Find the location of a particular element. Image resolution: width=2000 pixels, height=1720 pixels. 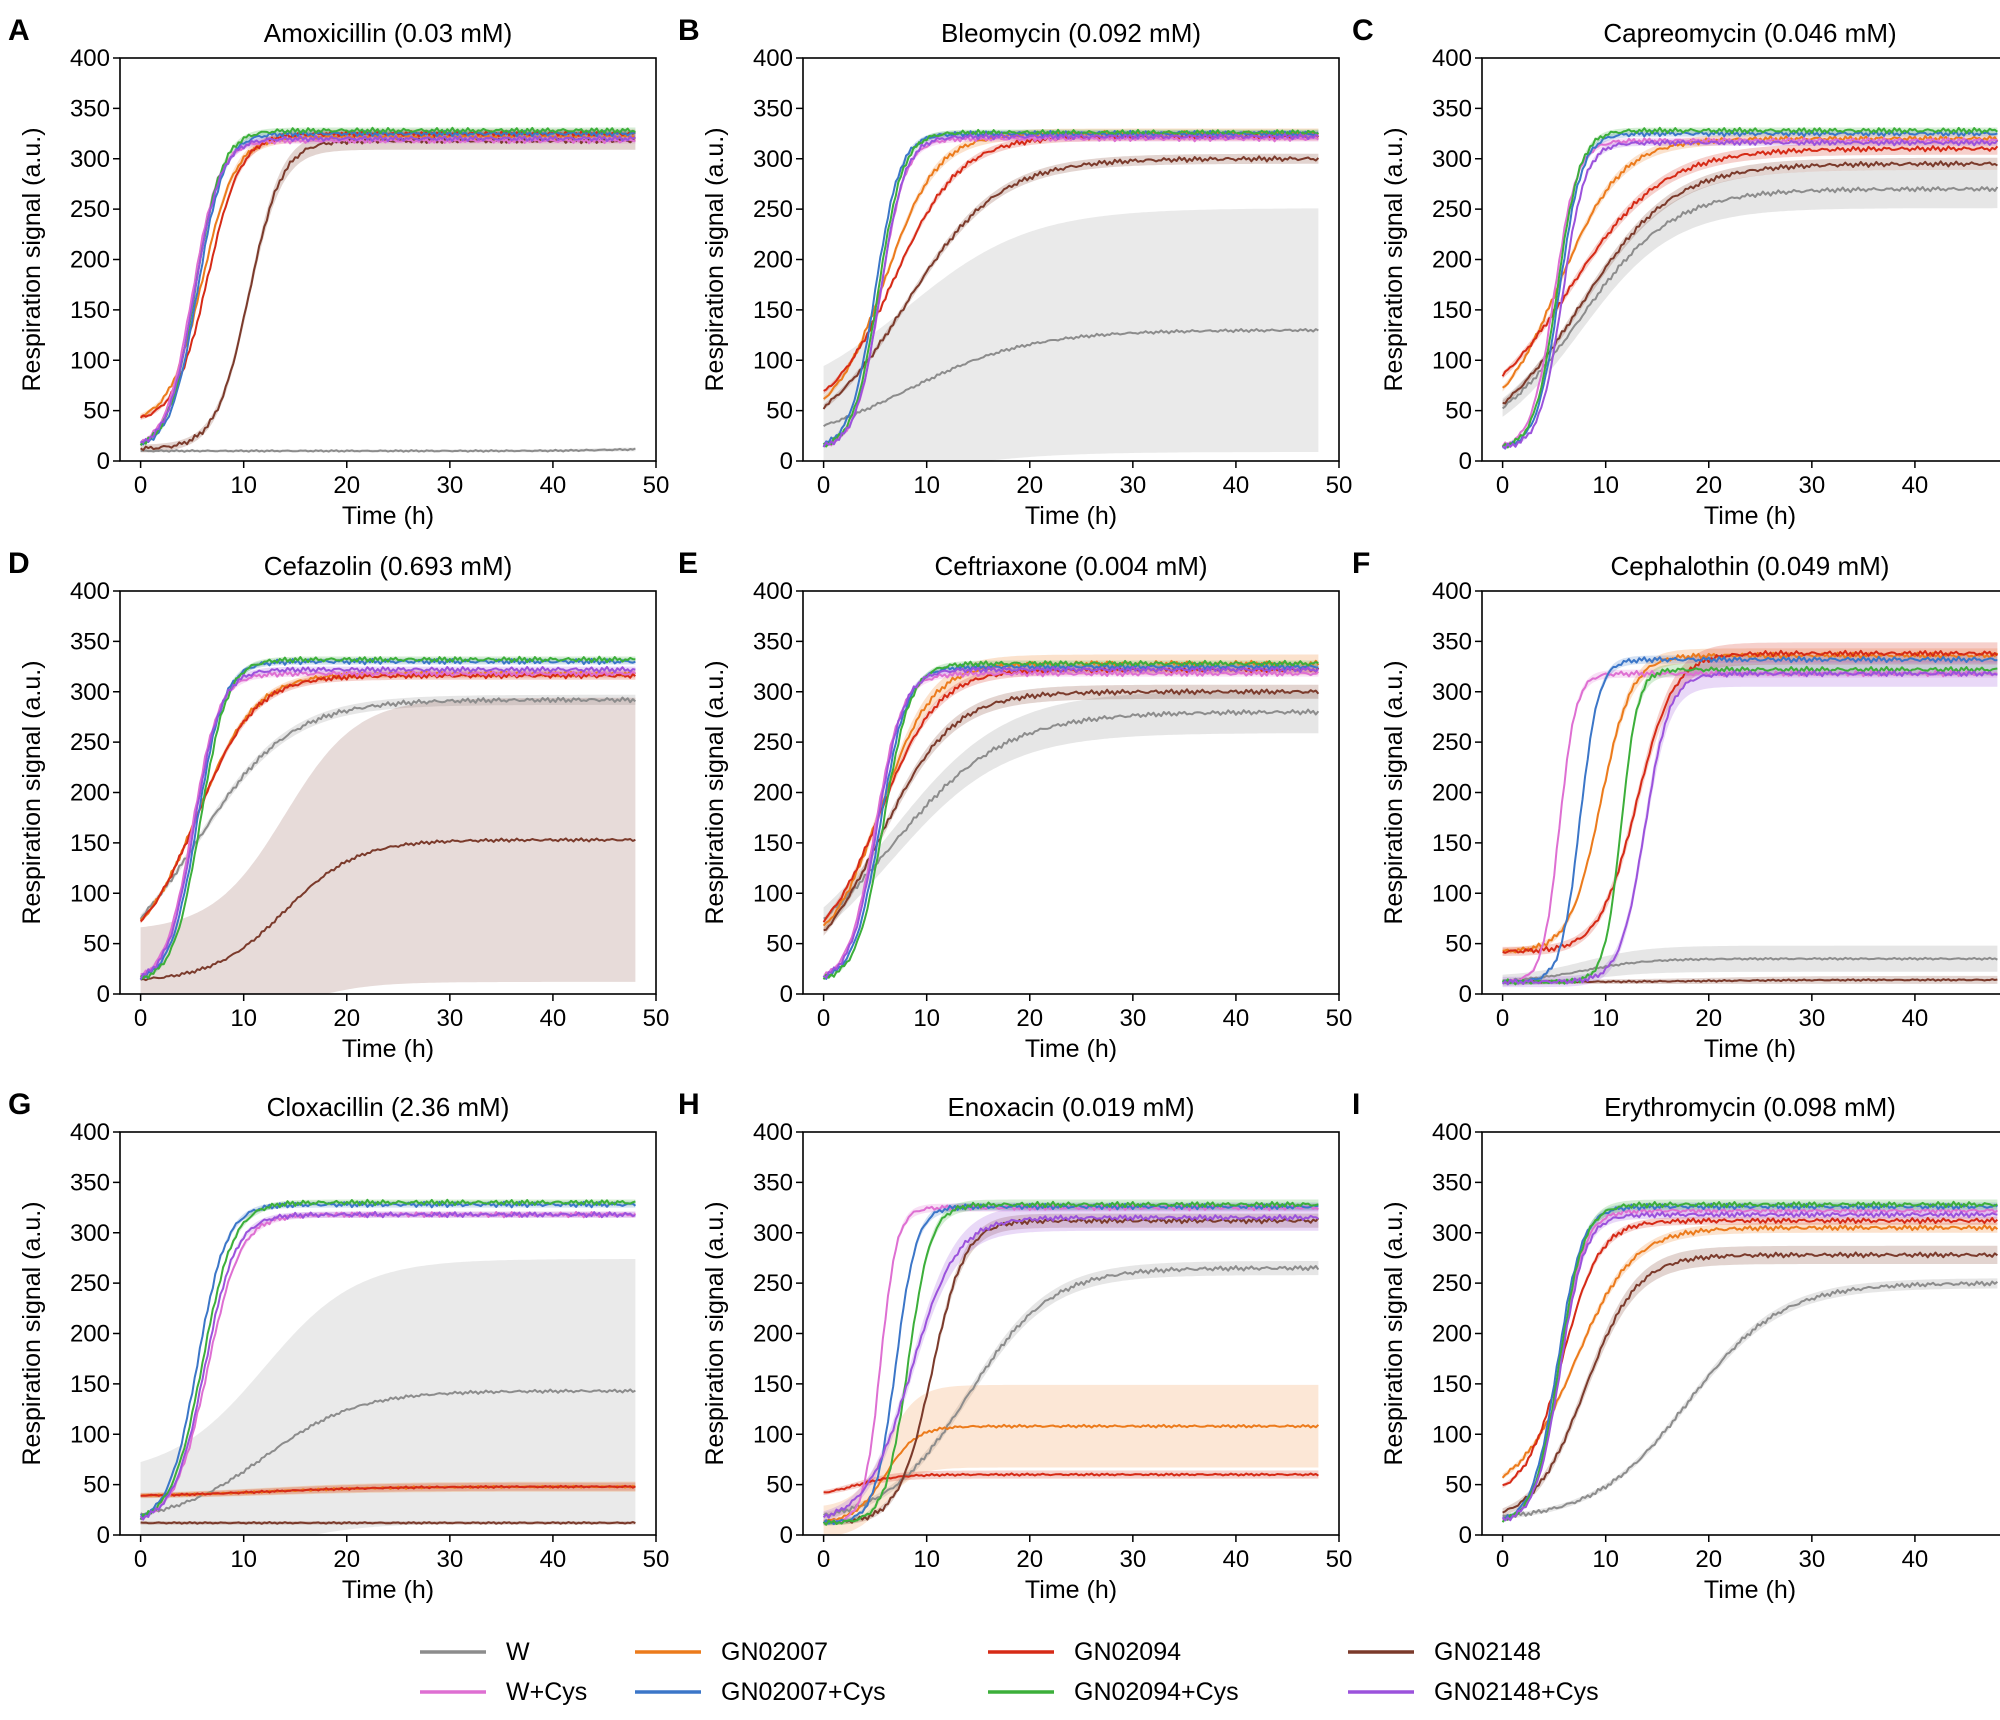

panel-title: Enoxacin (0.019 mM) is located at coordinates (1070, 1107).